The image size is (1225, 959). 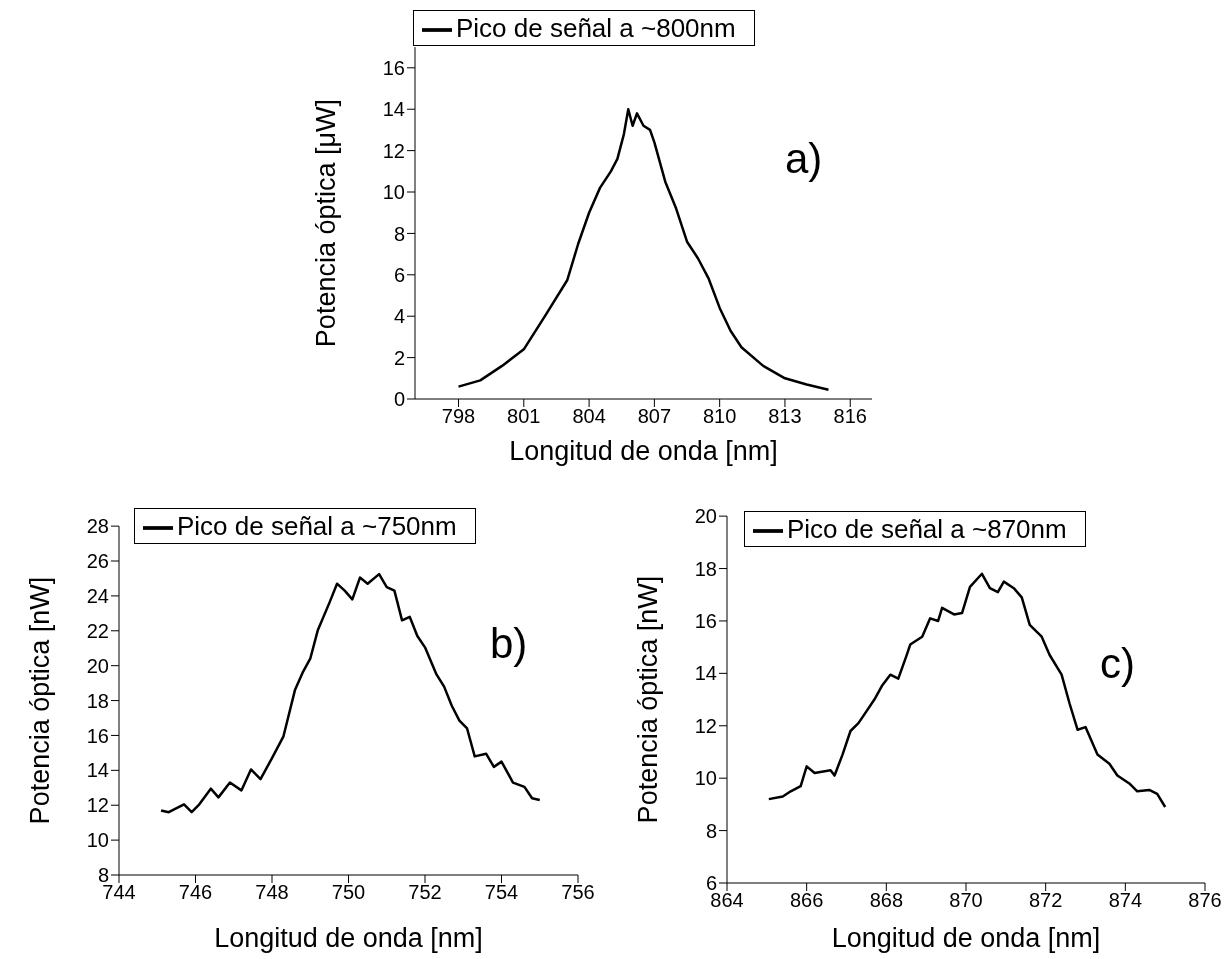 What do you see at coordinates (524, 416) in the screenshot?
I see `x-tick-label: 801` at bounding box center [524, 416].